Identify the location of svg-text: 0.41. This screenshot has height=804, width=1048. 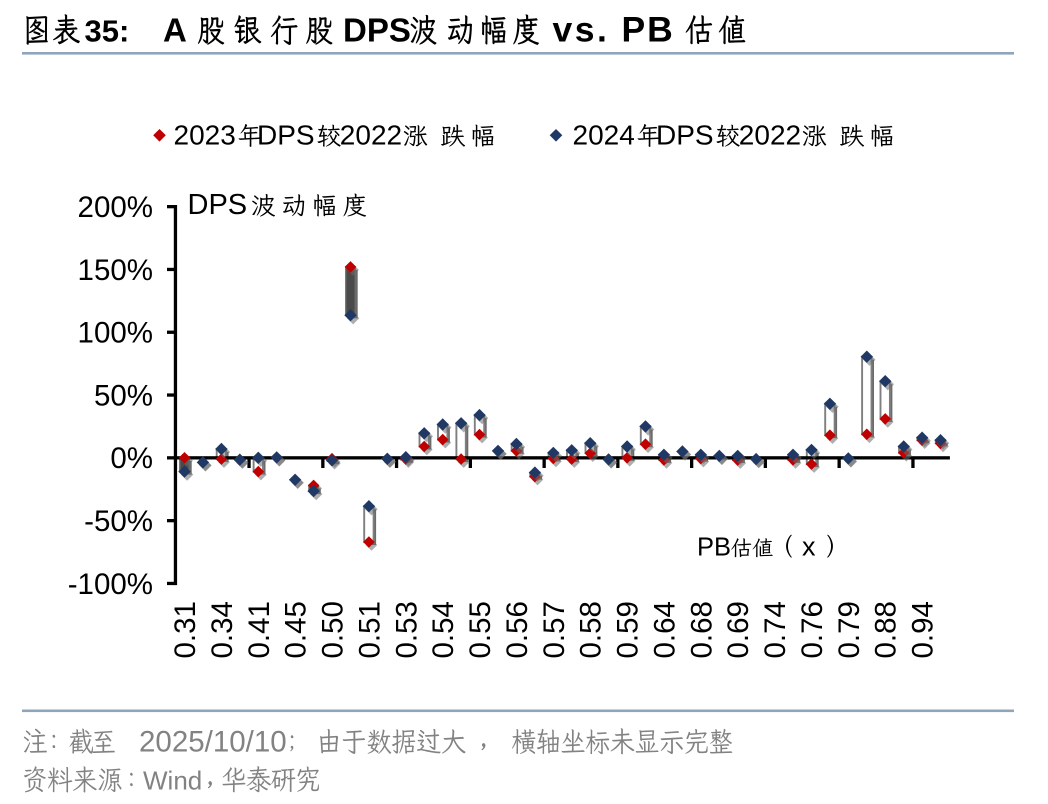
(259, 629).